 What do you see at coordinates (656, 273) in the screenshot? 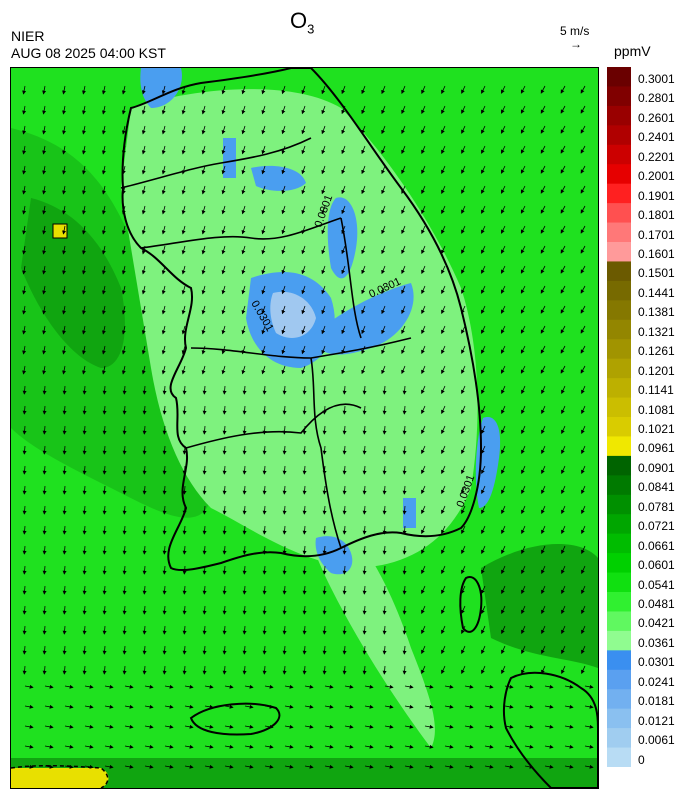
I see `color-scale-label: 0.1501` at bounding box center [656, 273].